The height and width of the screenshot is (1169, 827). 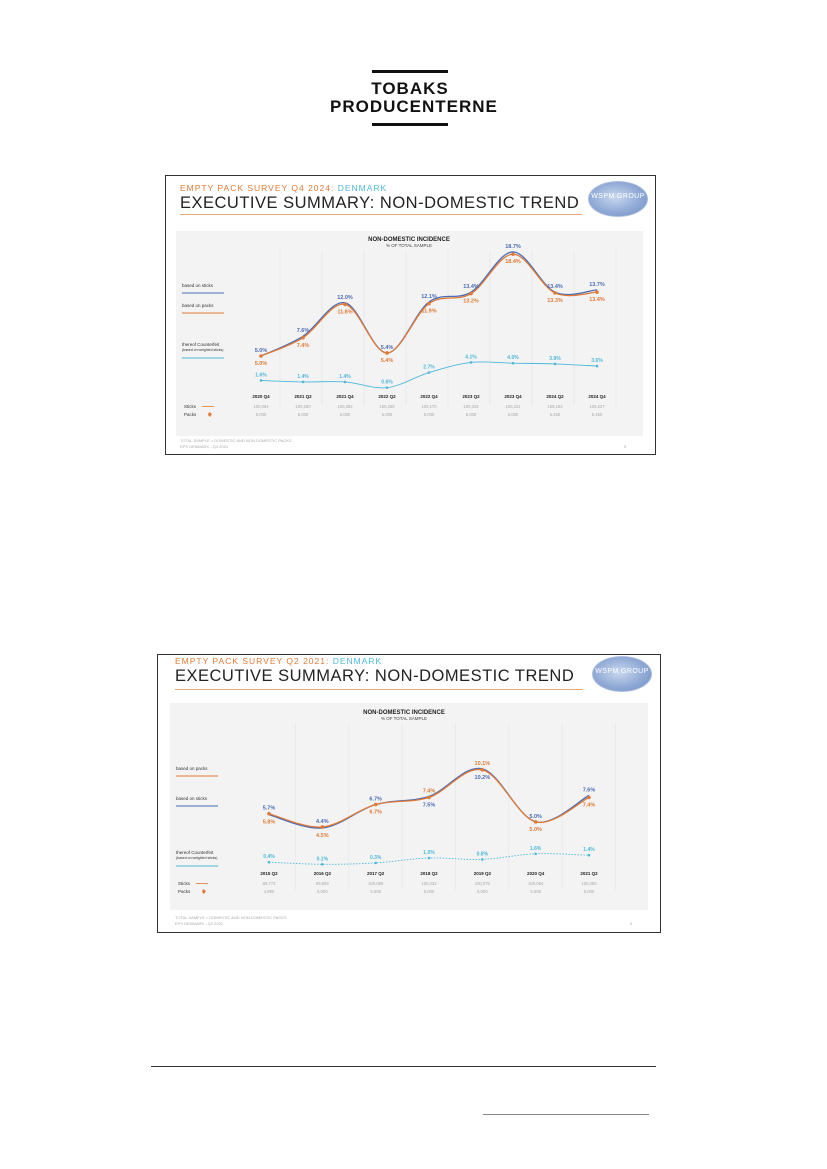 What do you see at coordinates (376, 873) in the screenshot?
I see `x-tick-label: 2017 Q2` at bounding box center [376, 873].